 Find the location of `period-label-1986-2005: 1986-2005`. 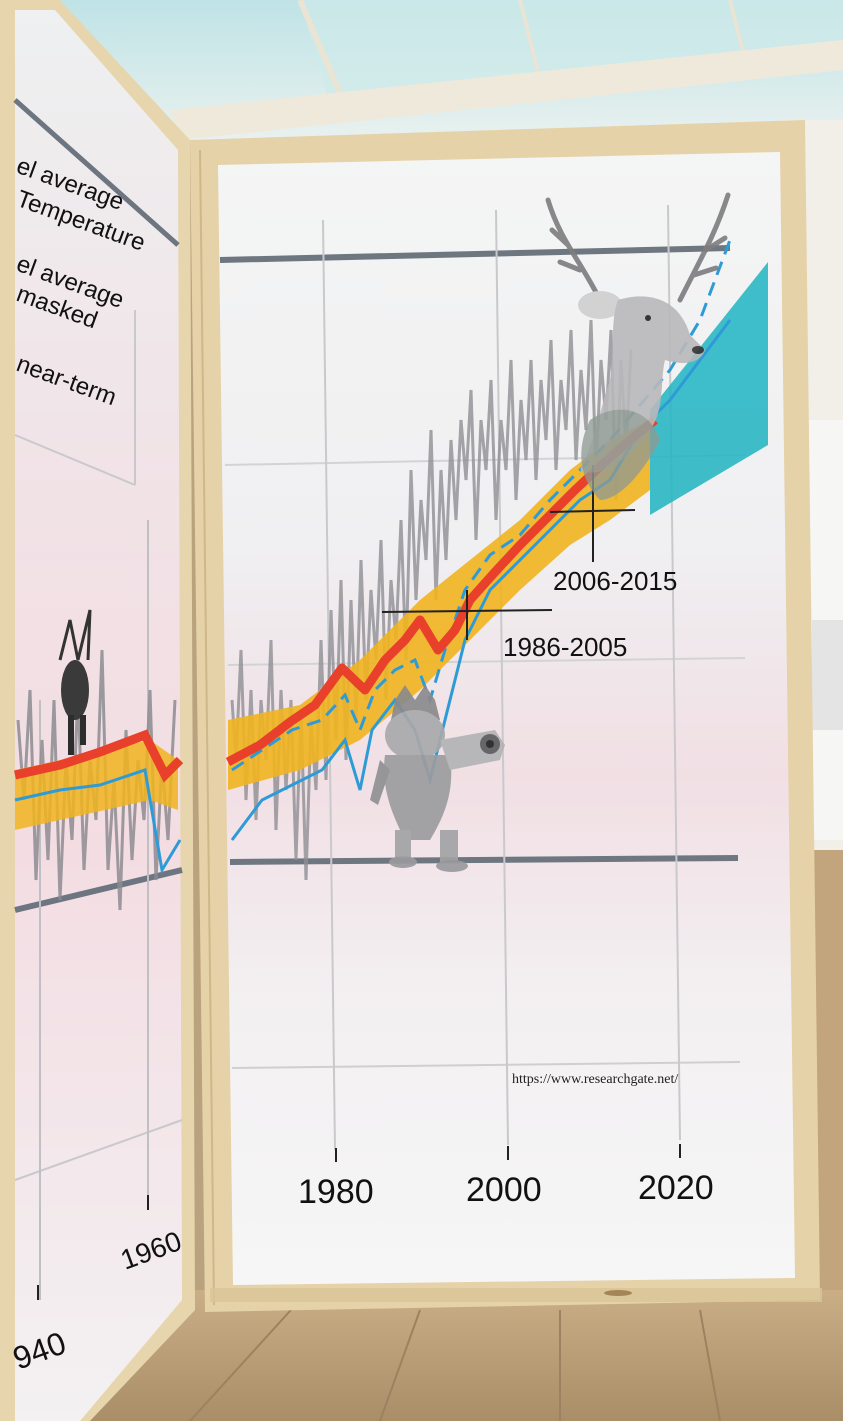

period-label-1986-2005: 1986-2005 is located at coordinates (565, 647).